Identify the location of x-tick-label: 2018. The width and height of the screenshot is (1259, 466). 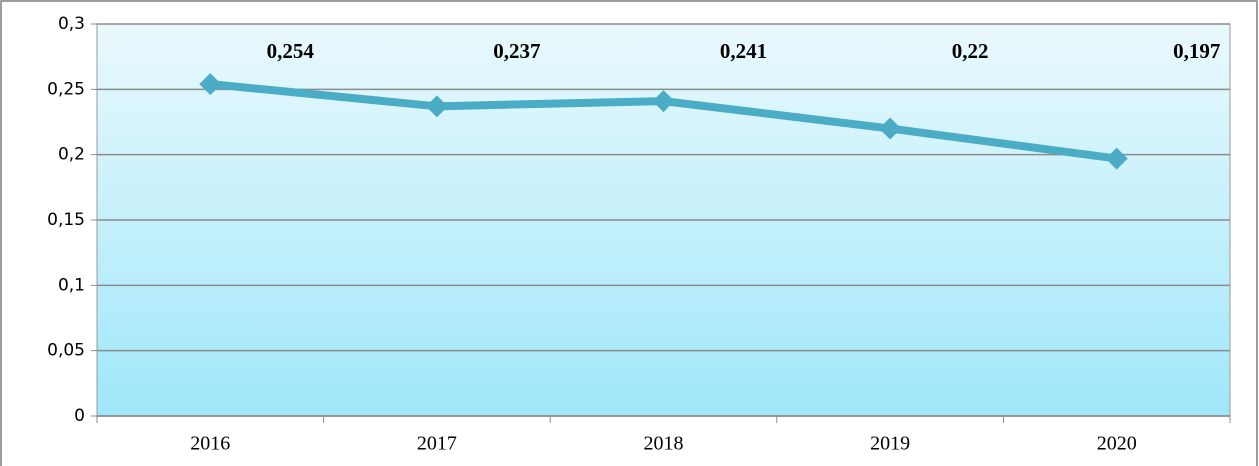
(664, 444).